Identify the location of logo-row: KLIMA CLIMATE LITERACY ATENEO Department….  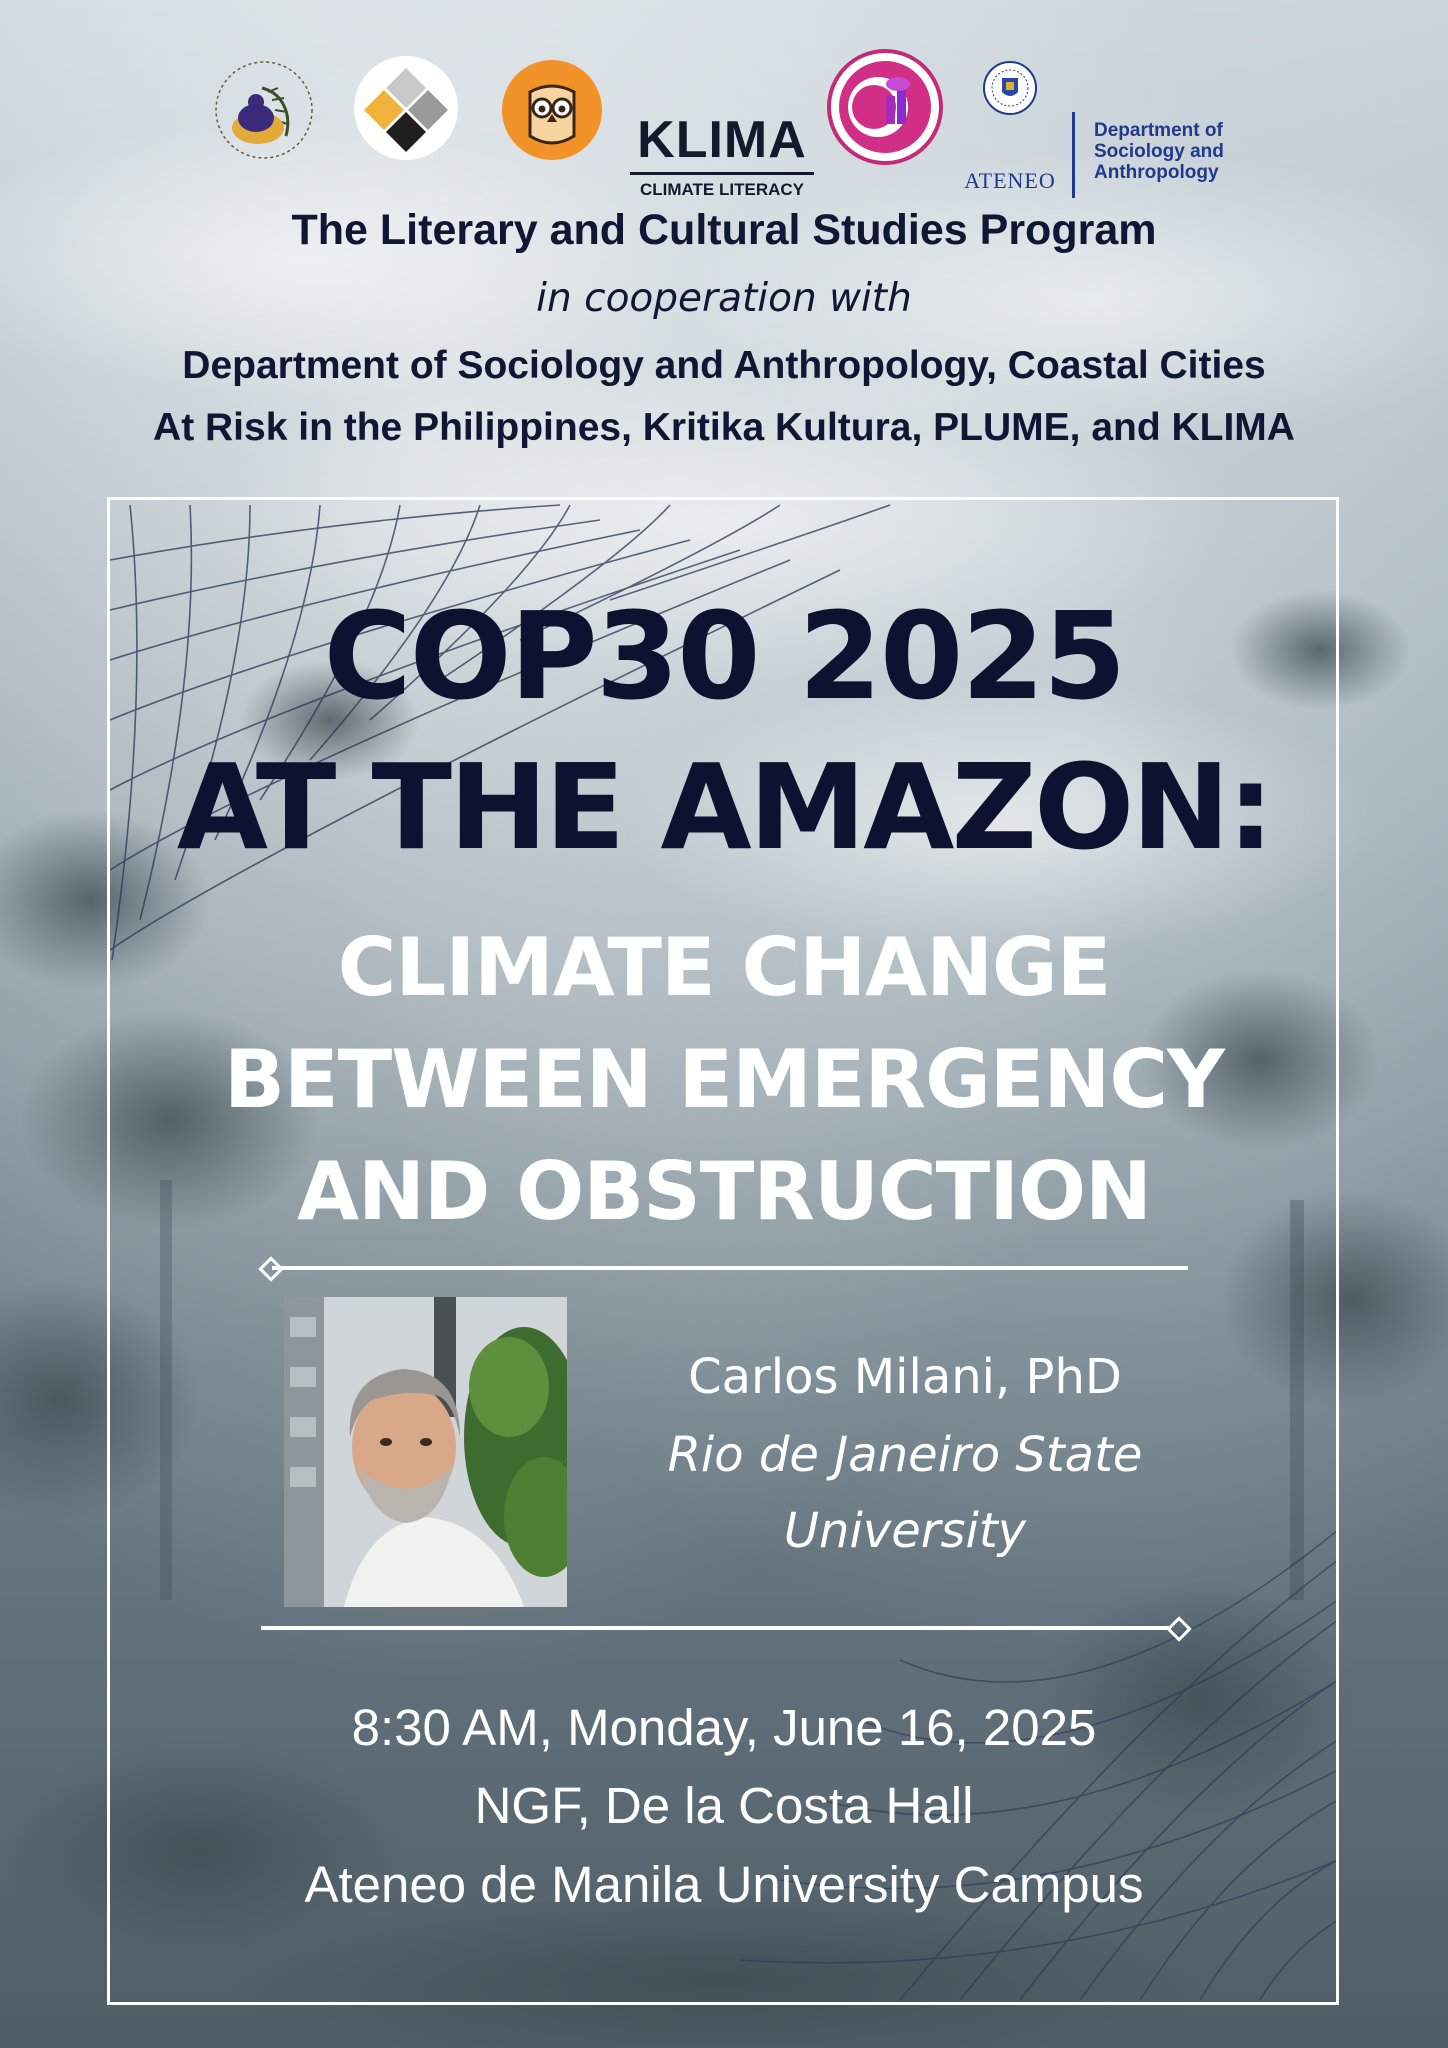
(724, 123).